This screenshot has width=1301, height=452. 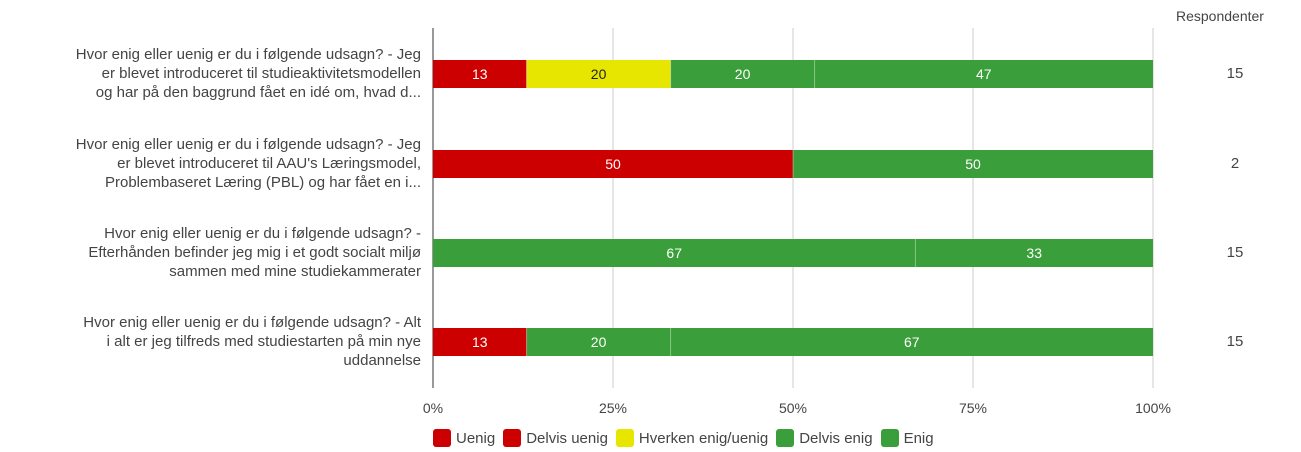 What do you see at coordinates (1153, 408) in the screenshot?
I see `x-tick-label: 100%` at bounding box center [1153, 408].